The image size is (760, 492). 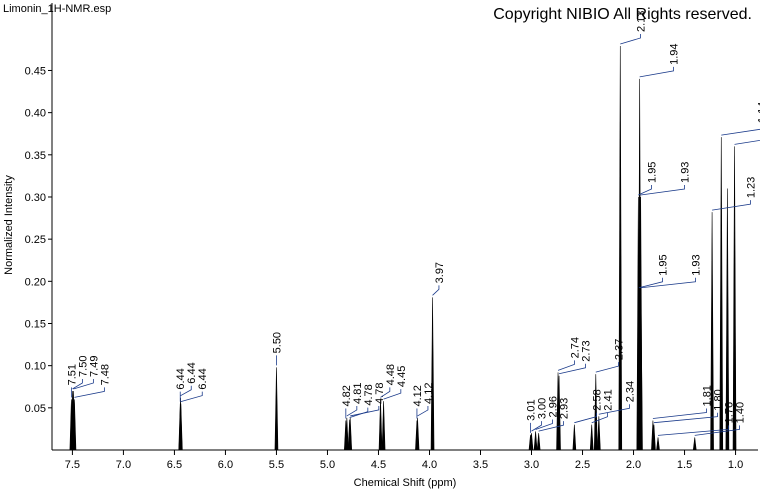 I want to click on peak-label: 2.34, so click(x=630, y=391).